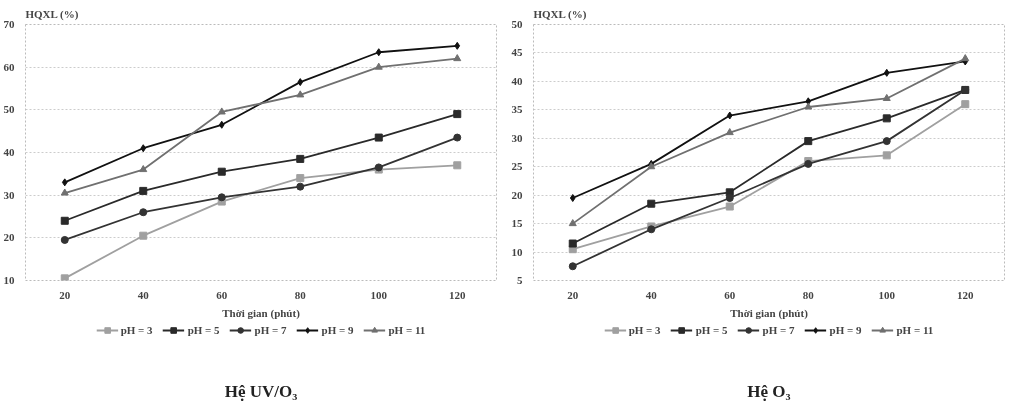  What do you see at coordinates (9, 24) in the screenshot?
I see `y-tick-label: 70` at bounding box center [9, 24].